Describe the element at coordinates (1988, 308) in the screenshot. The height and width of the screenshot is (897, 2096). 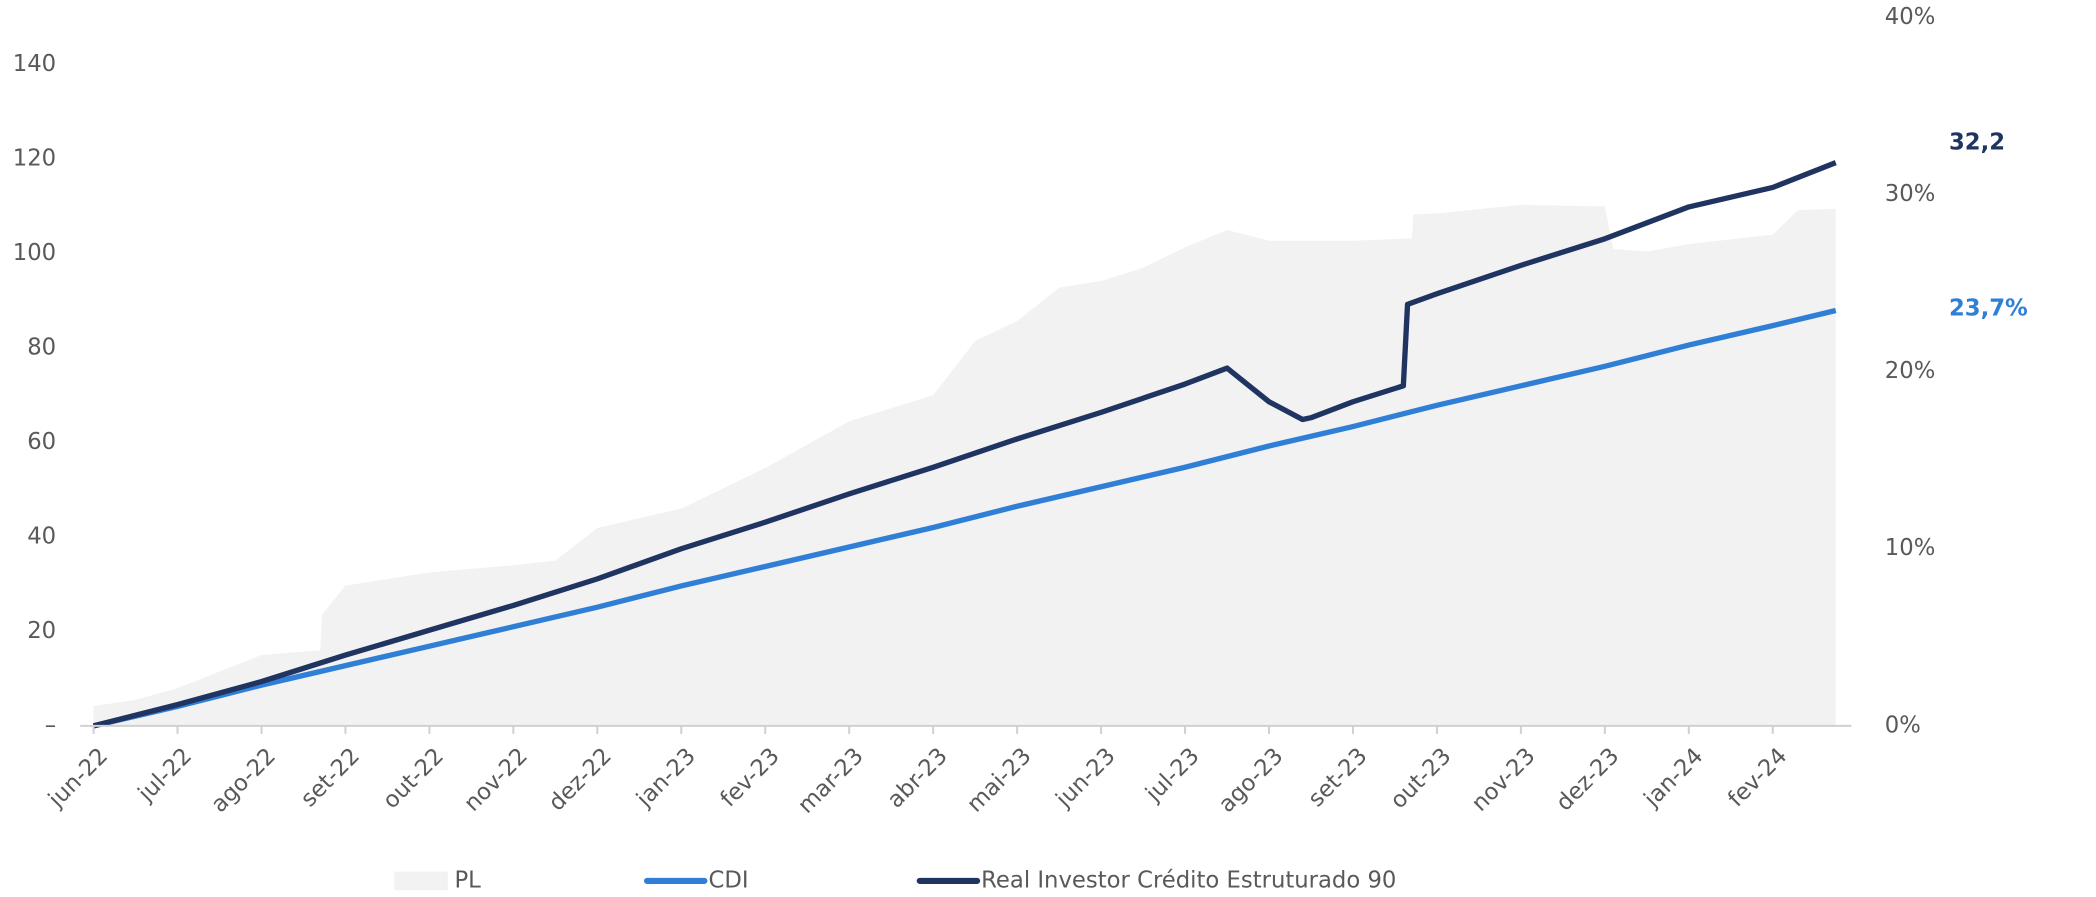
I see `annotation: 23,7%` at that location.